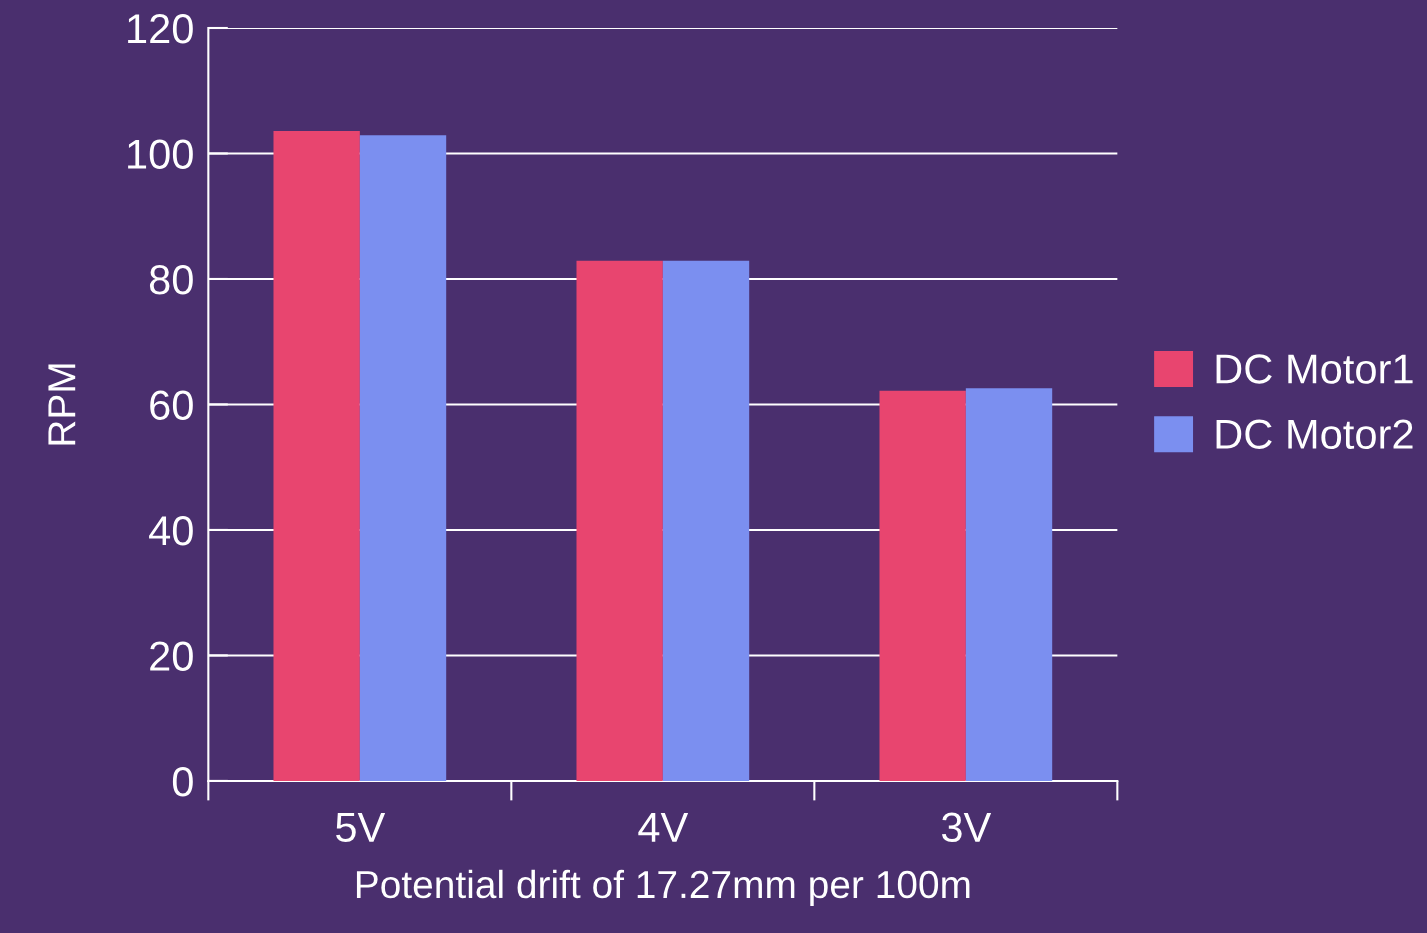 The height and width of the screenshot is (933, 1427). What do you see at coordinates (663, 827) in the screenshot?
I see `x-tick-label: 4V` at bounding box center [663, 827].